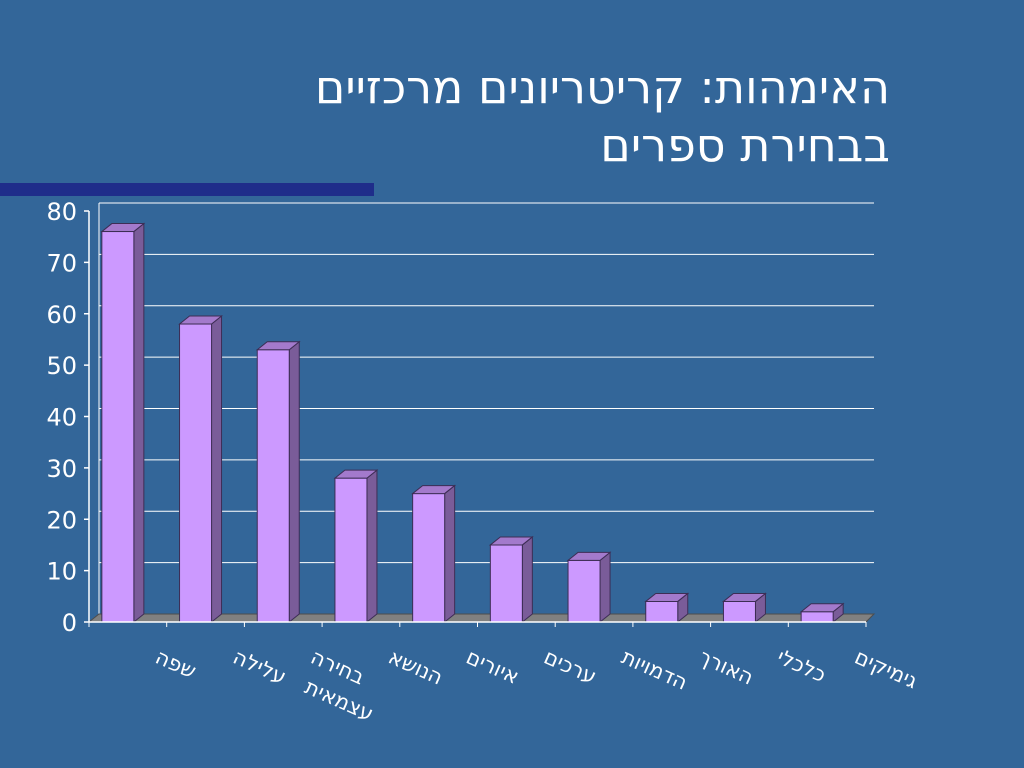 The height and width of the screenshot is (768, 1024). Describe the element at coordinates (61, 315) in the screenshot. I see `y-tick-label: 60` at that location.